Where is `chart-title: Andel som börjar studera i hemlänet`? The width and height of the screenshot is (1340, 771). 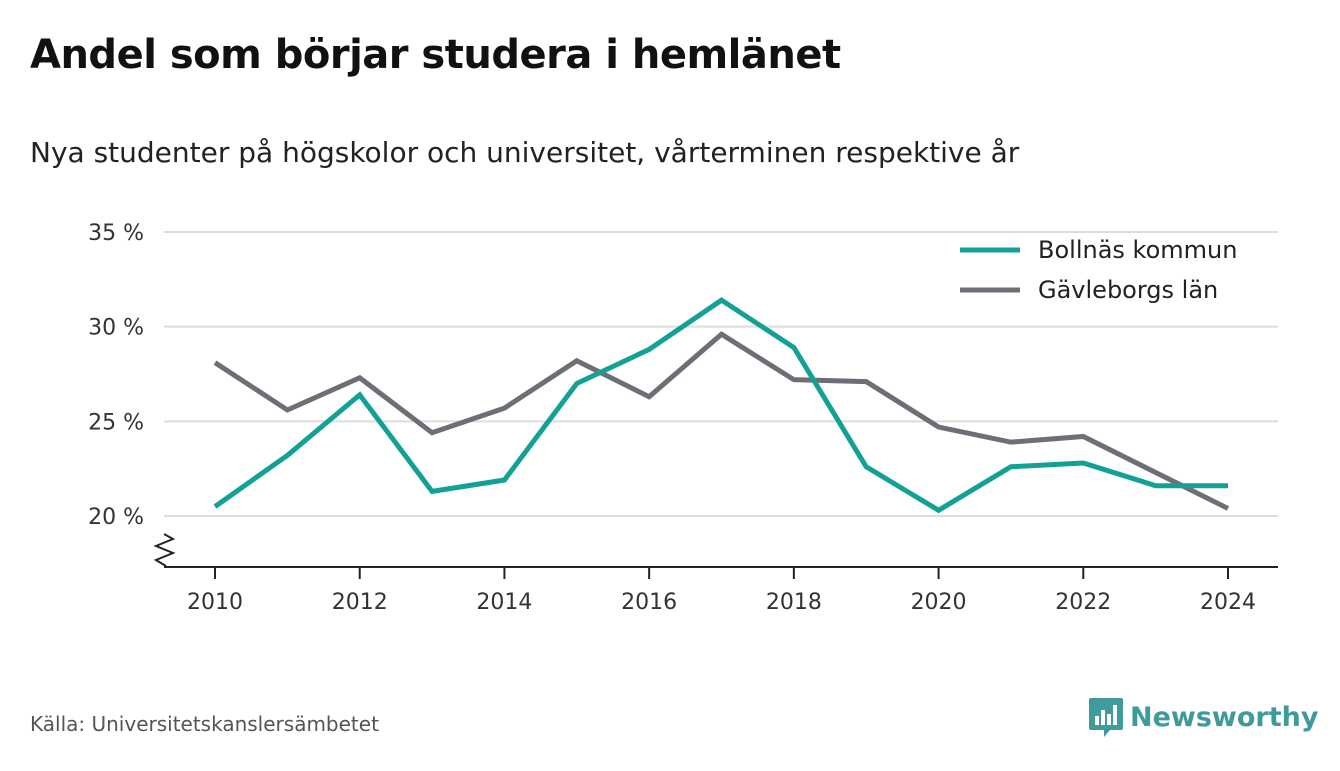
chart-title: Andel som börjar studera i hemlänet is located at coordinates (435, 55).